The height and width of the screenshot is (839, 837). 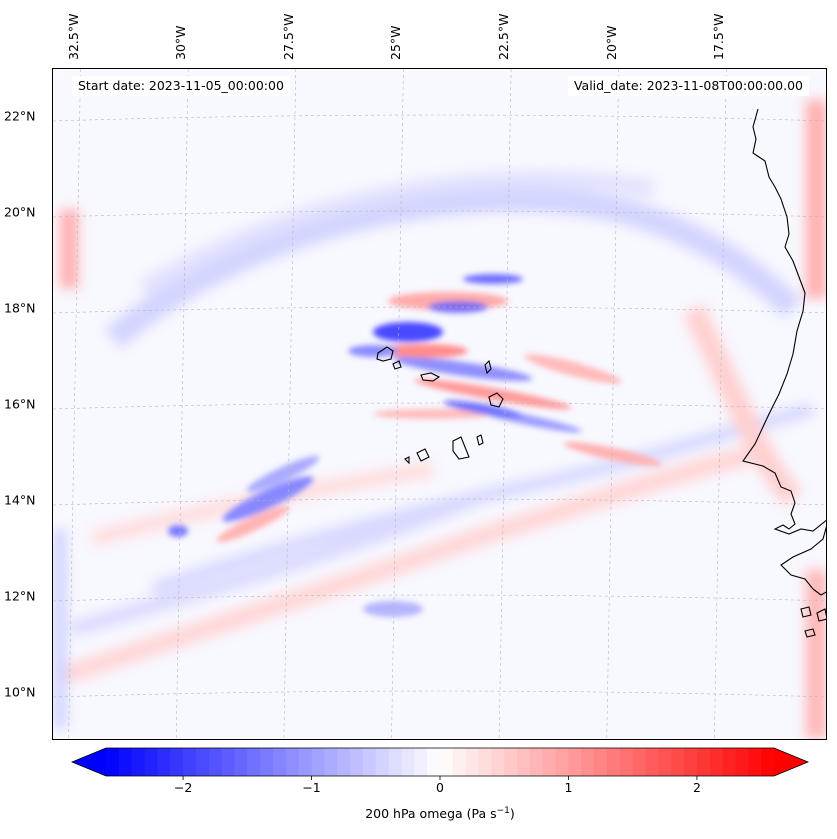 I want to click on coastlines, so click(x=784, y=373).